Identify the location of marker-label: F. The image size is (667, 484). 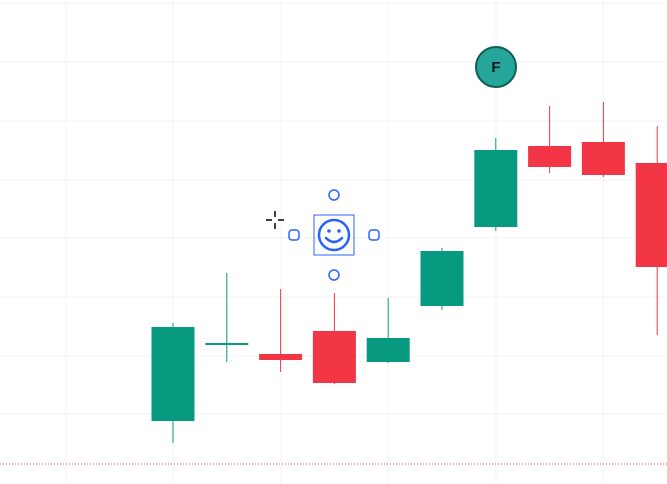
(495, 67).